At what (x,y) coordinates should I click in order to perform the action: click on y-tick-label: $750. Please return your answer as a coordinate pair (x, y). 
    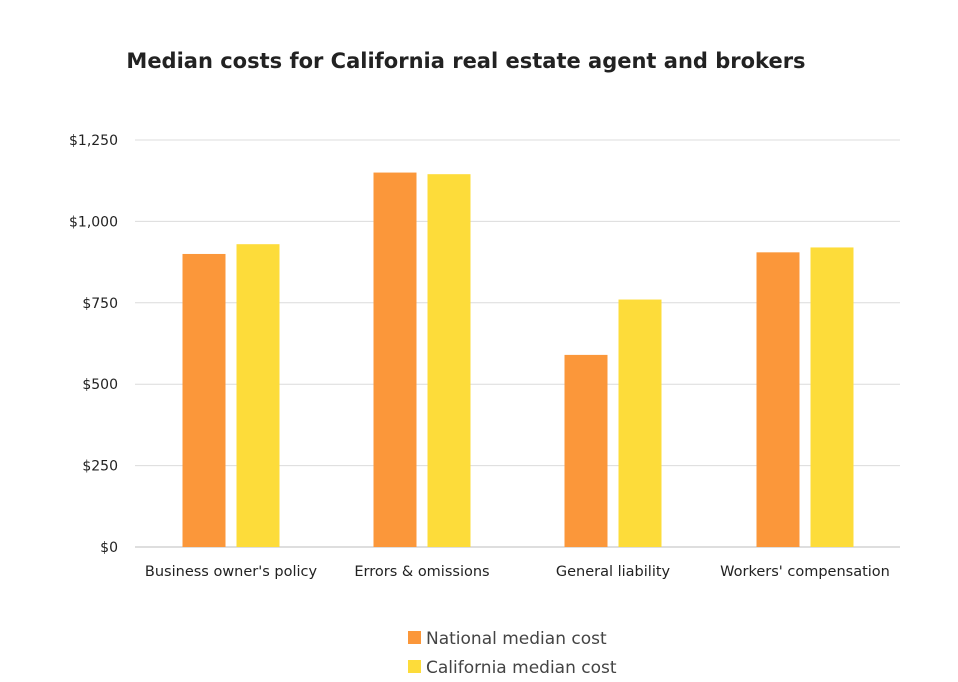
    Looking at the image, I should click on (100, 304).